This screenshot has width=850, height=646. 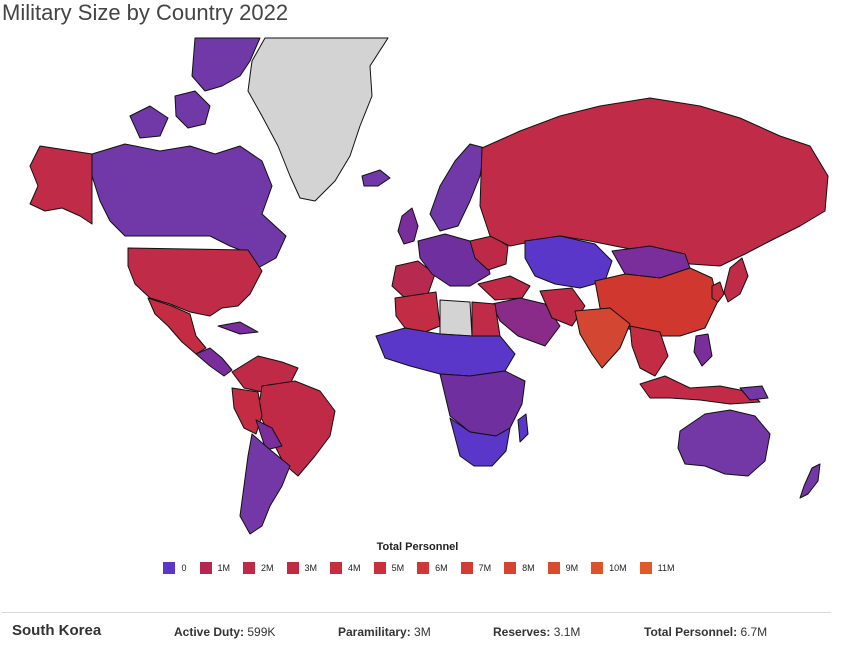 What do you see at coordinates (476, 568) in the screenshot?
I see `legend-item: 7M` at bounding box center [476, 568].